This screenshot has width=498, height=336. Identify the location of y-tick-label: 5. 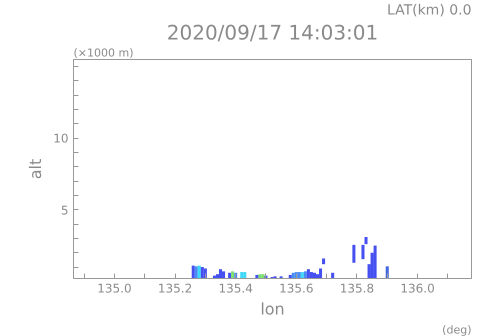
(64, 210).